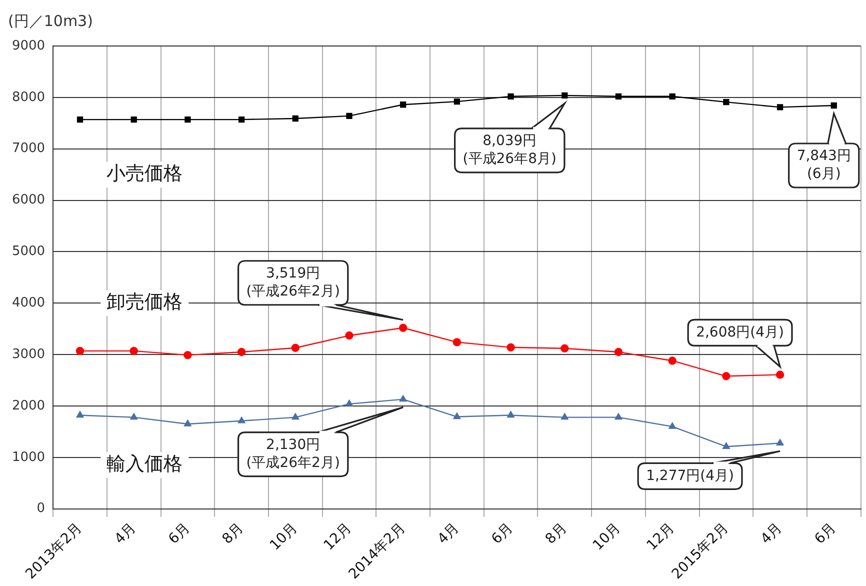 The image size is (866, 586). Describe the element at coordinates (823, 165) in the screenshot. I see `data-label: 7,843円 (6月)` at that location.